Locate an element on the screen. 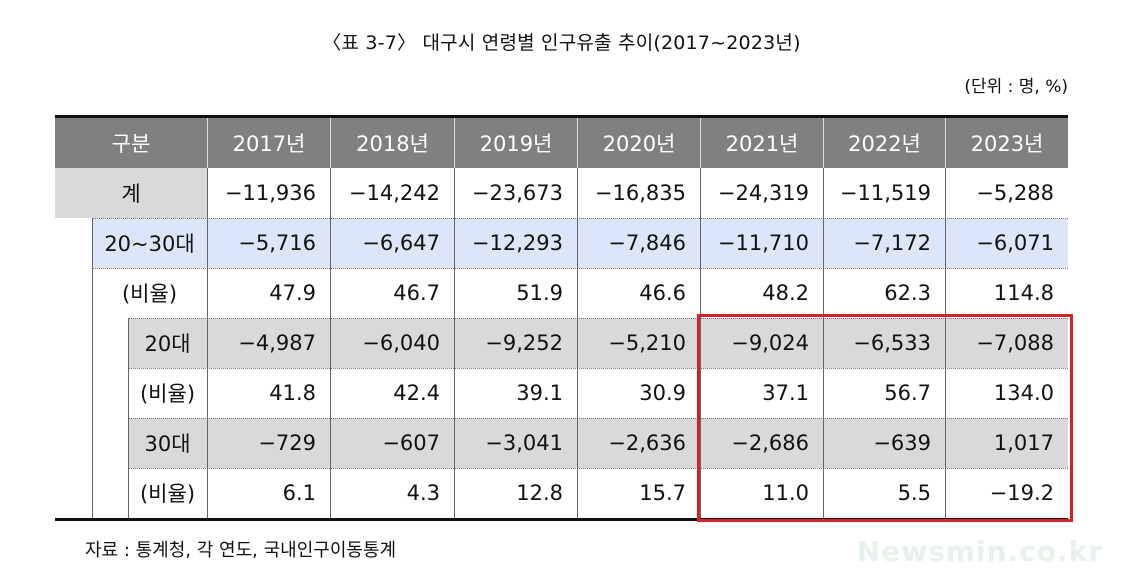 The image size is (1123, 581). header-year-2021: 2021년 is located at coordinates (761, 143).